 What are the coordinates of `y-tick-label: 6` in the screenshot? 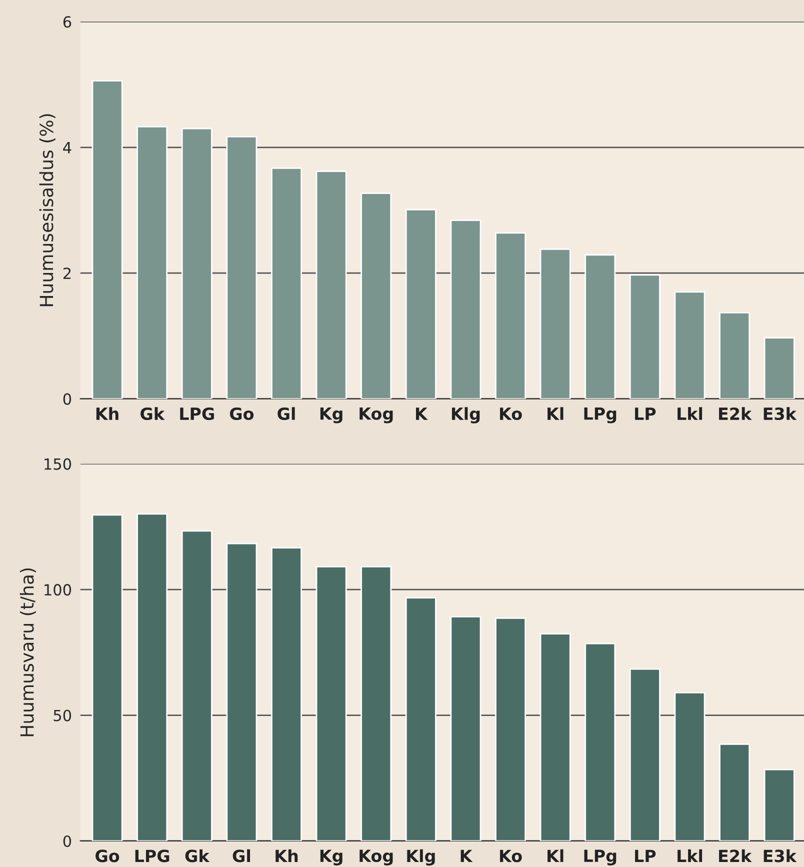 It's located at (67, 22).